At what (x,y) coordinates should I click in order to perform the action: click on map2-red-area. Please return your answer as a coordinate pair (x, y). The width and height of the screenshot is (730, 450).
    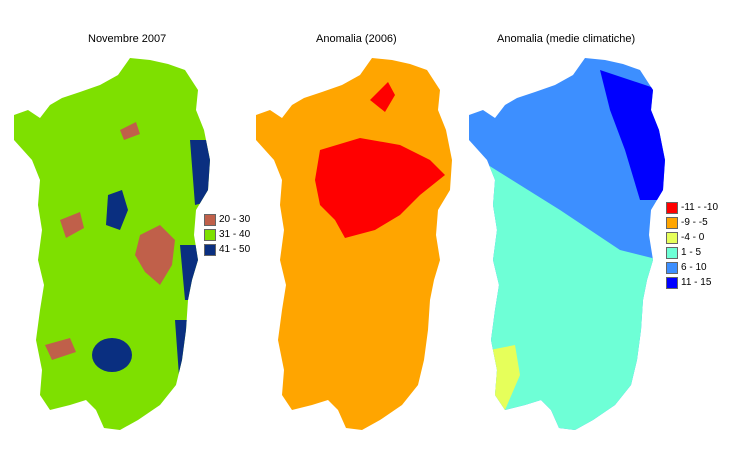
    Looking at the image, I should click on (380, 188).